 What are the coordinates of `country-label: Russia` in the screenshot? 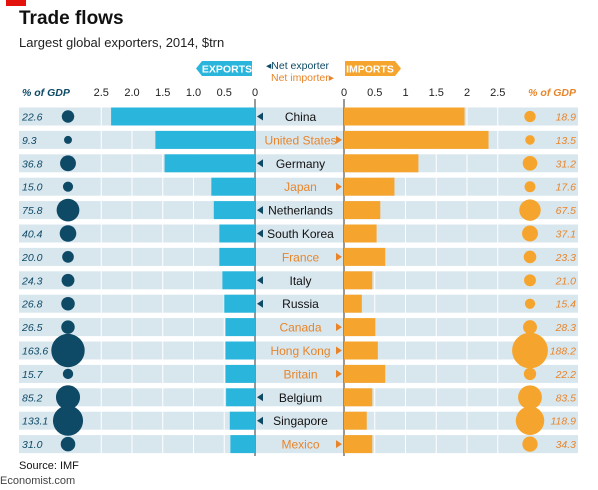 It's located at (300, 304).